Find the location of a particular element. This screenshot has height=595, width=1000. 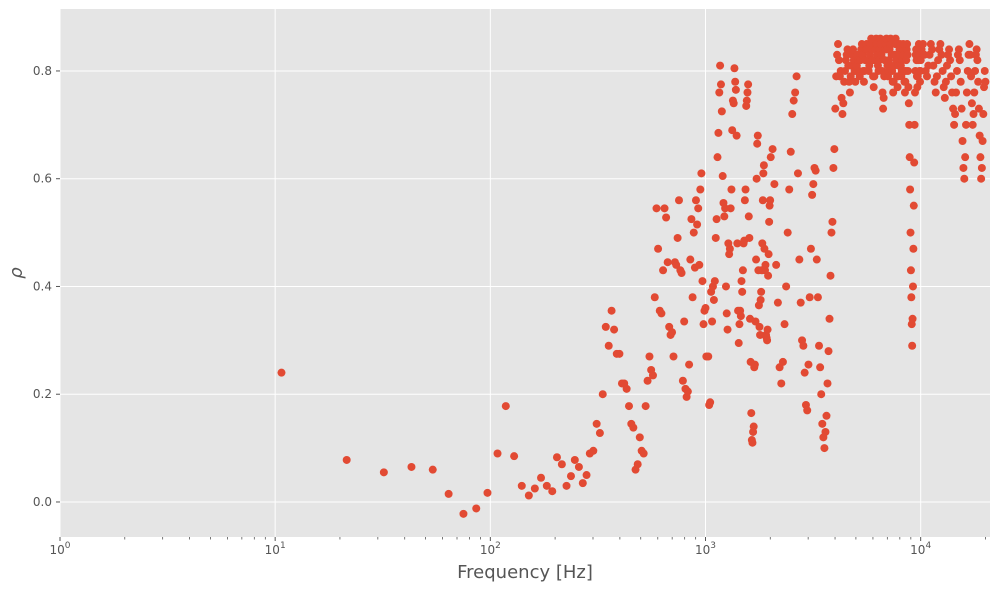

x-tick-exponent: 0 is located at coordinates (68, 546).